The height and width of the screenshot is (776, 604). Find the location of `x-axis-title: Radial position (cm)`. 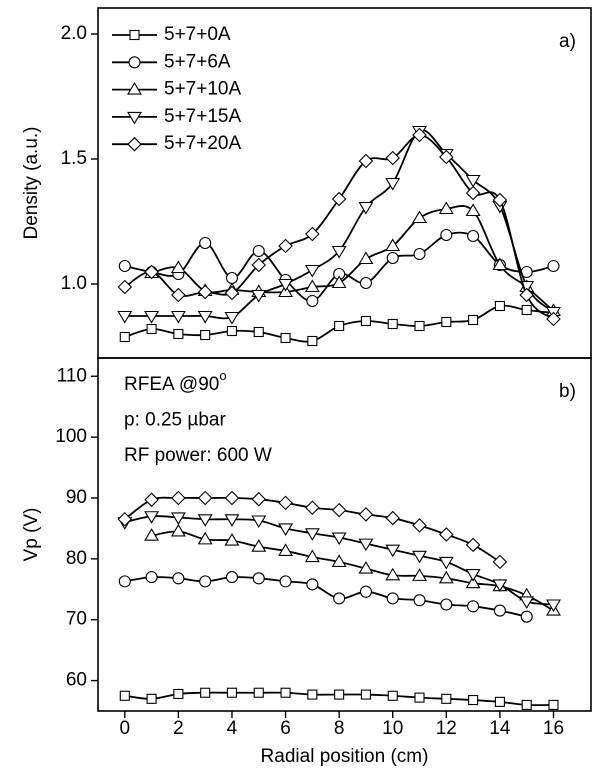

x-axis-title: Radial position (cm) is located at coordinates (345, 756).